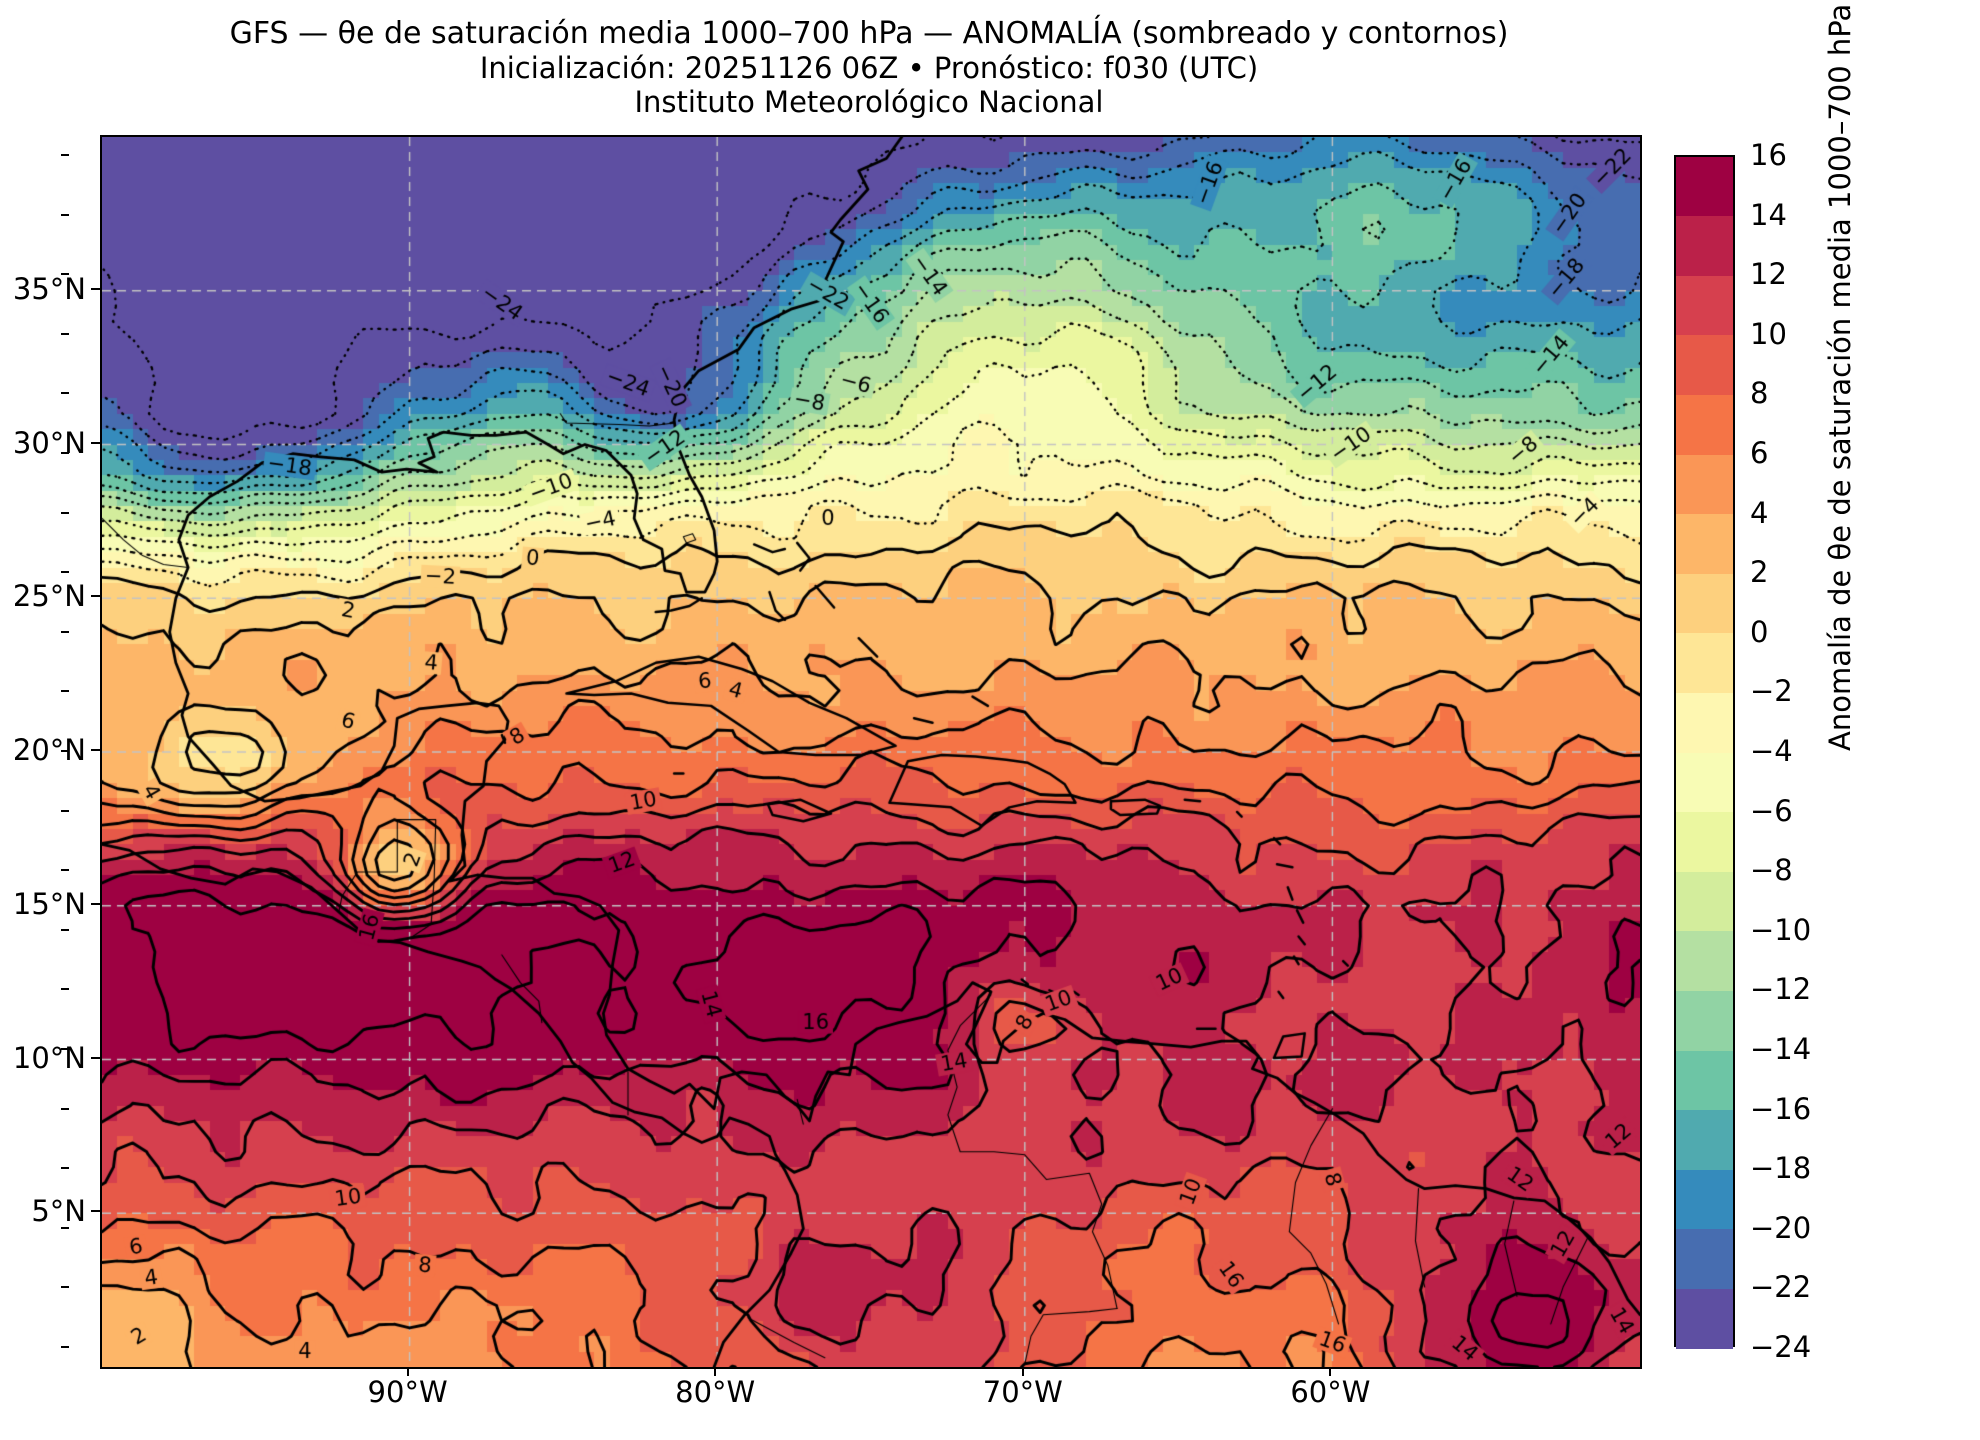  I want to click on colorbar, so click(1704, 752).